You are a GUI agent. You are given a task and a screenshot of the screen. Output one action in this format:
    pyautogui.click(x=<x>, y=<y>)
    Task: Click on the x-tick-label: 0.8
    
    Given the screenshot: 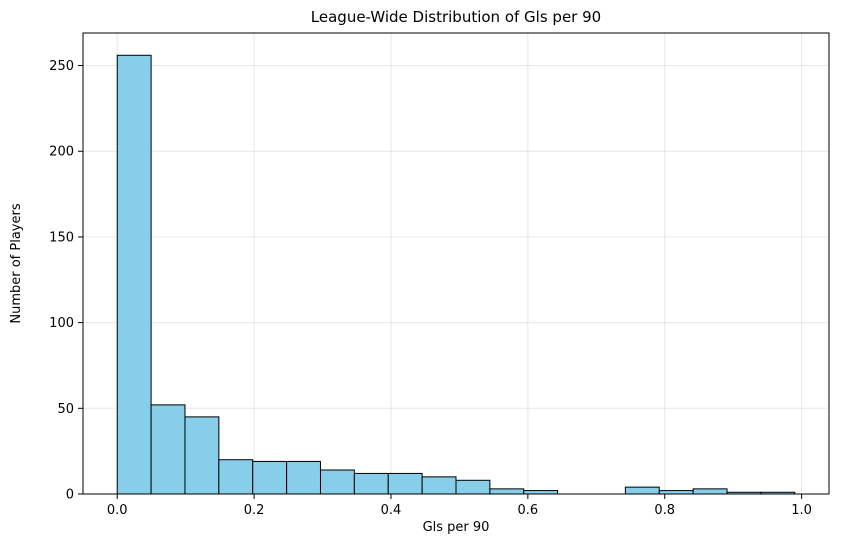 What is the action you would take?
    pyautogui.click(x=664, y=510)
    